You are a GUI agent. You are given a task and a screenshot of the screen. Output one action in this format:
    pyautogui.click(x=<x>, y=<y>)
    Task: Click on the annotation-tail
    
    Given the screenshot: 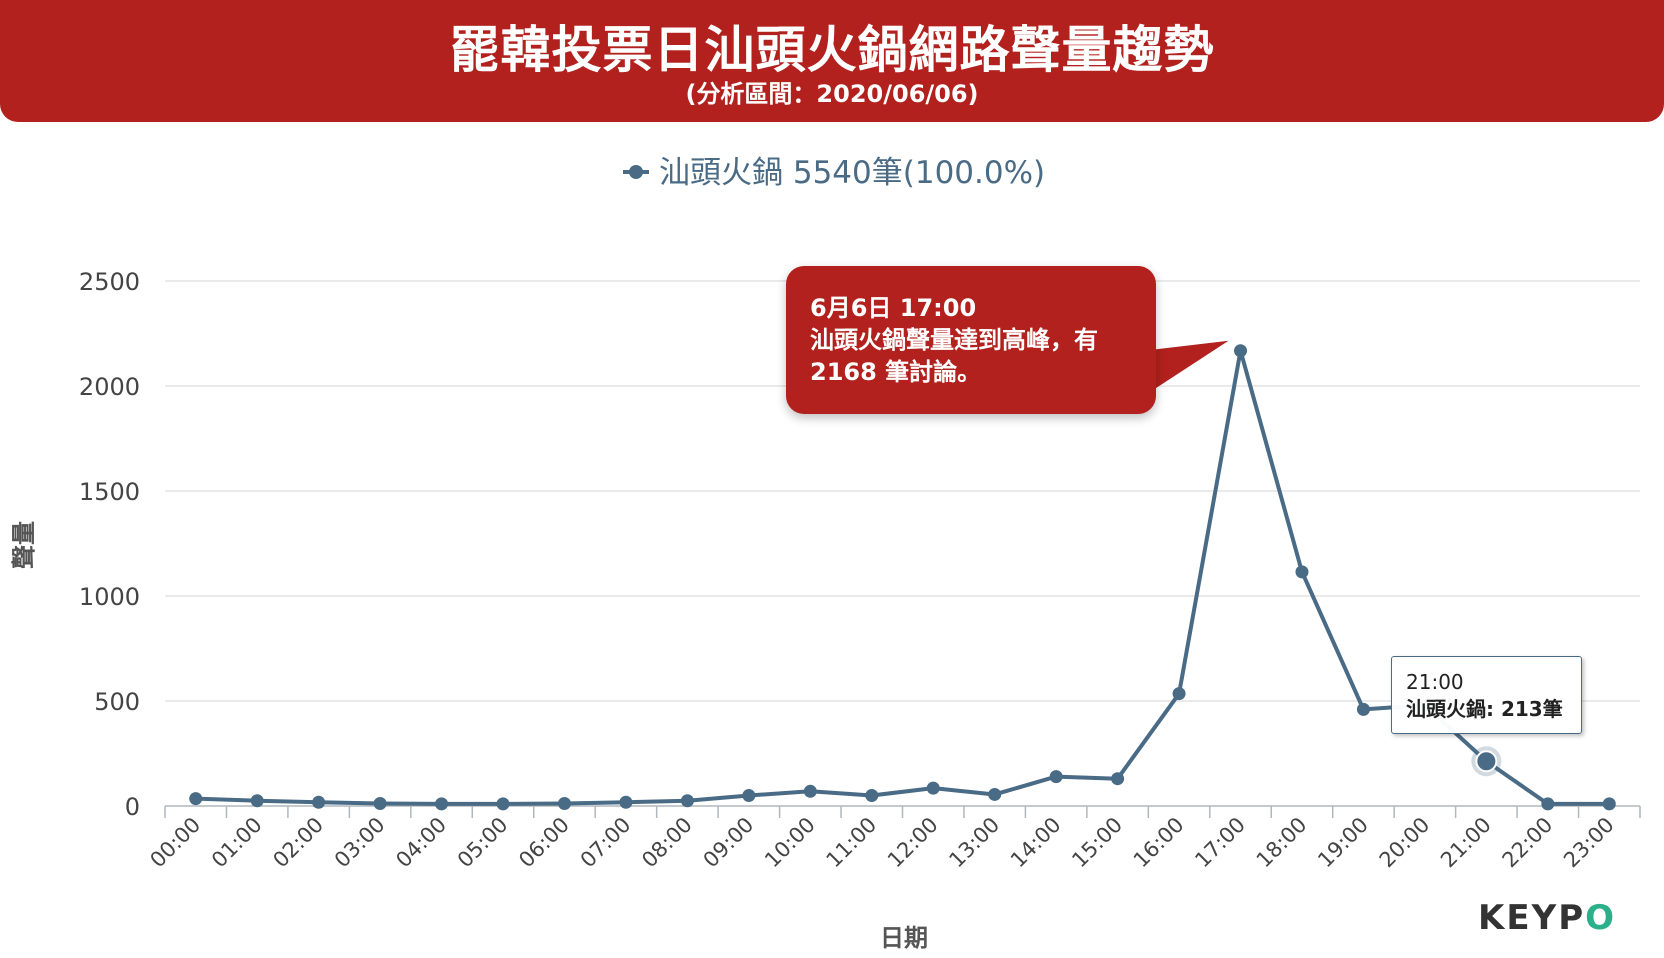 What is the action you would take?
    pyautogui.click(x=1189, y=366)
    